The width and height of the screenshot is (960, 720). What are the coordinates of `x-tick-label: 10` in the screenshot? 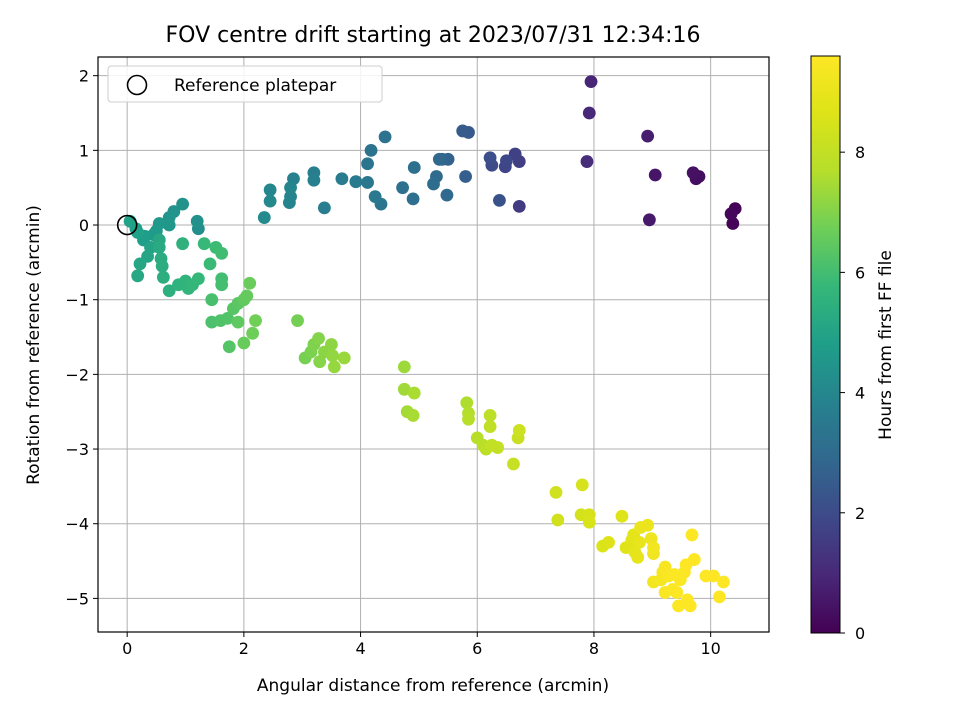 It's located at (710, 648).